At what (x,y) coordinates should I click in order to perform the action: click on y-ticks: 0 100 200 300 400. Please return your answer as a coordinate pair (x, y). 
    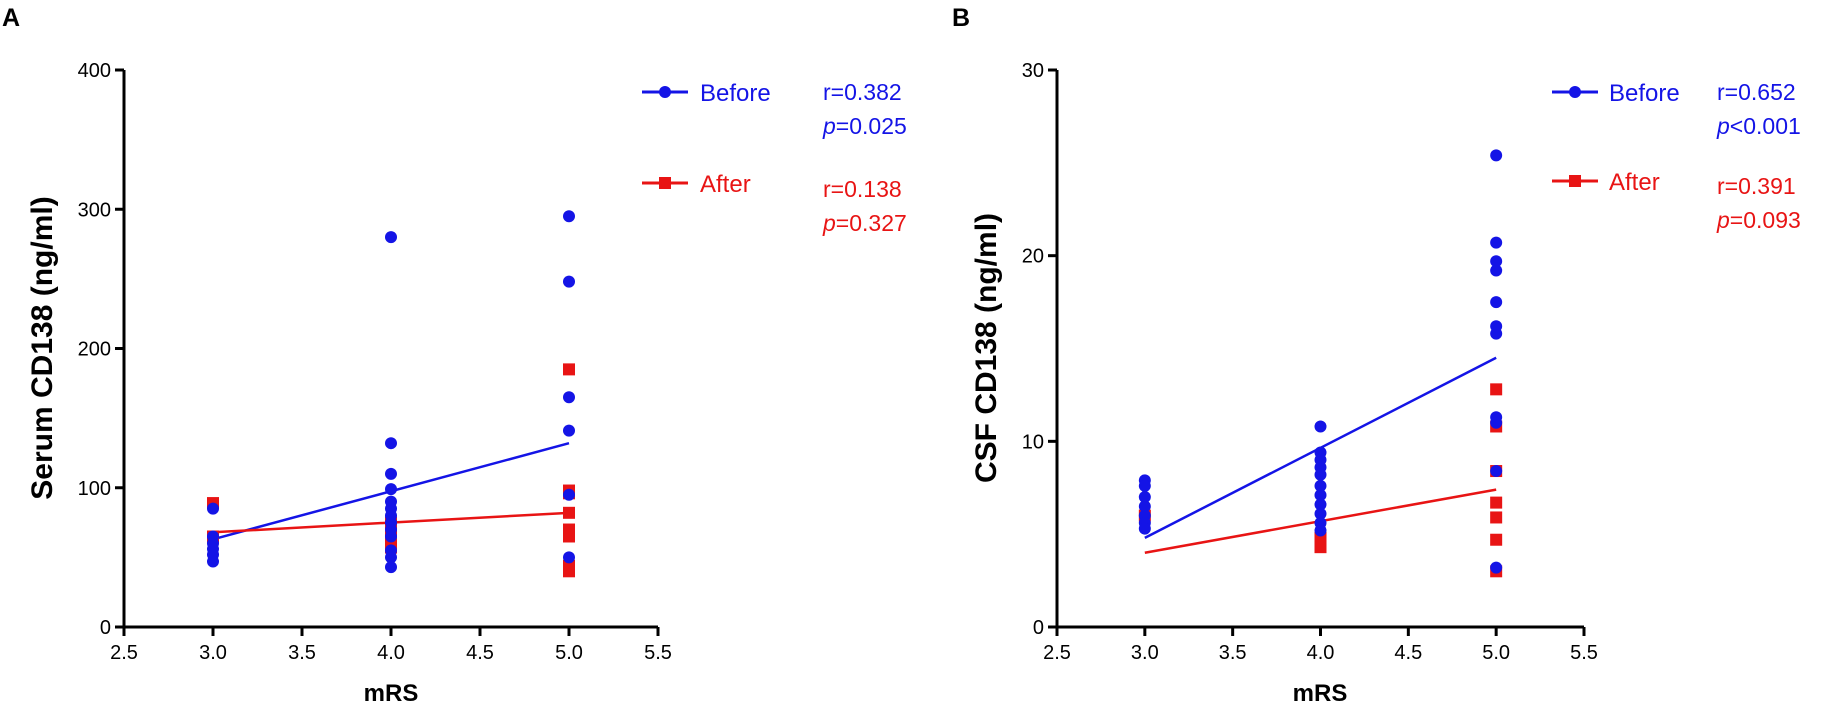
    Looking at the image, I should click on (101, 349).